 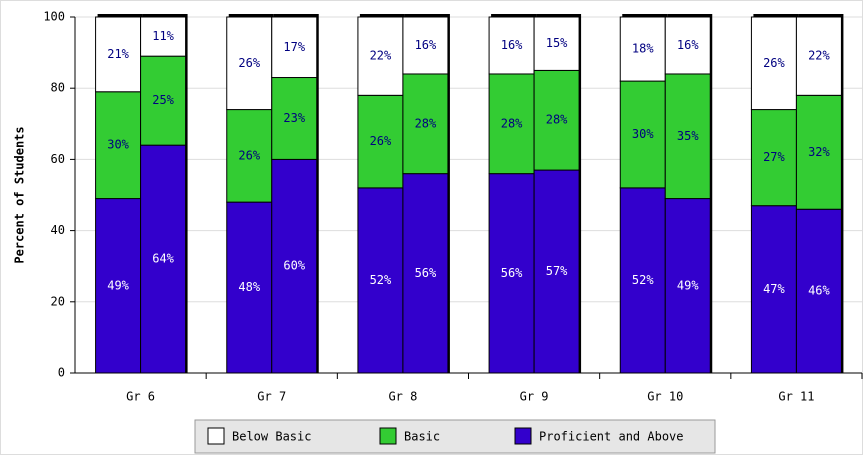 What do you see at coordinates (455, 436) in the screenshot?
I see `legend-box` at bounding box center [455, 436].